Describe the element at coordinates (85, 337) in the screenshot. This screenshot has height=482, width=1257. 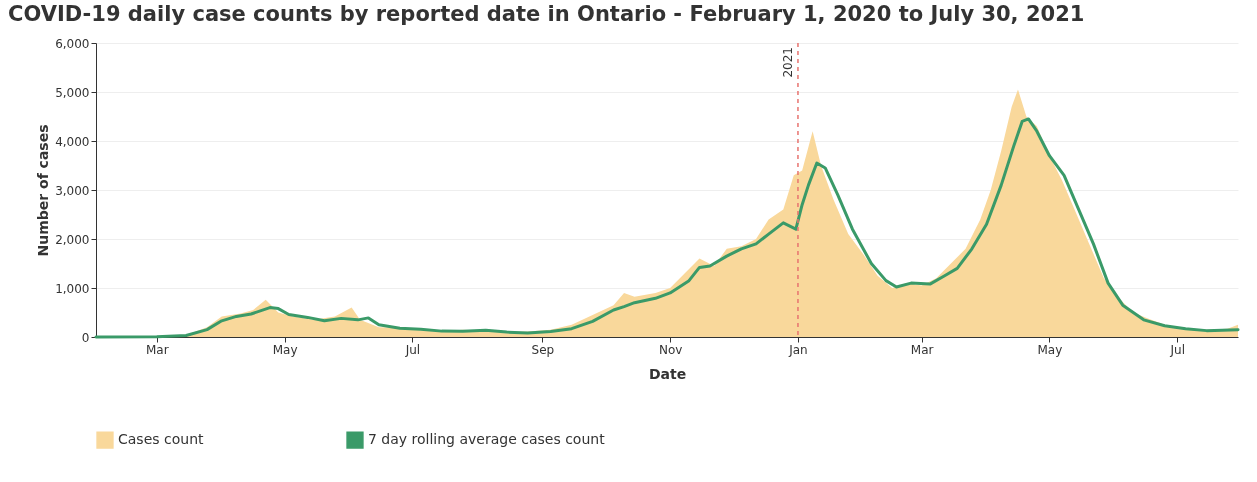
I see `y-tick-label: 0` at that location.